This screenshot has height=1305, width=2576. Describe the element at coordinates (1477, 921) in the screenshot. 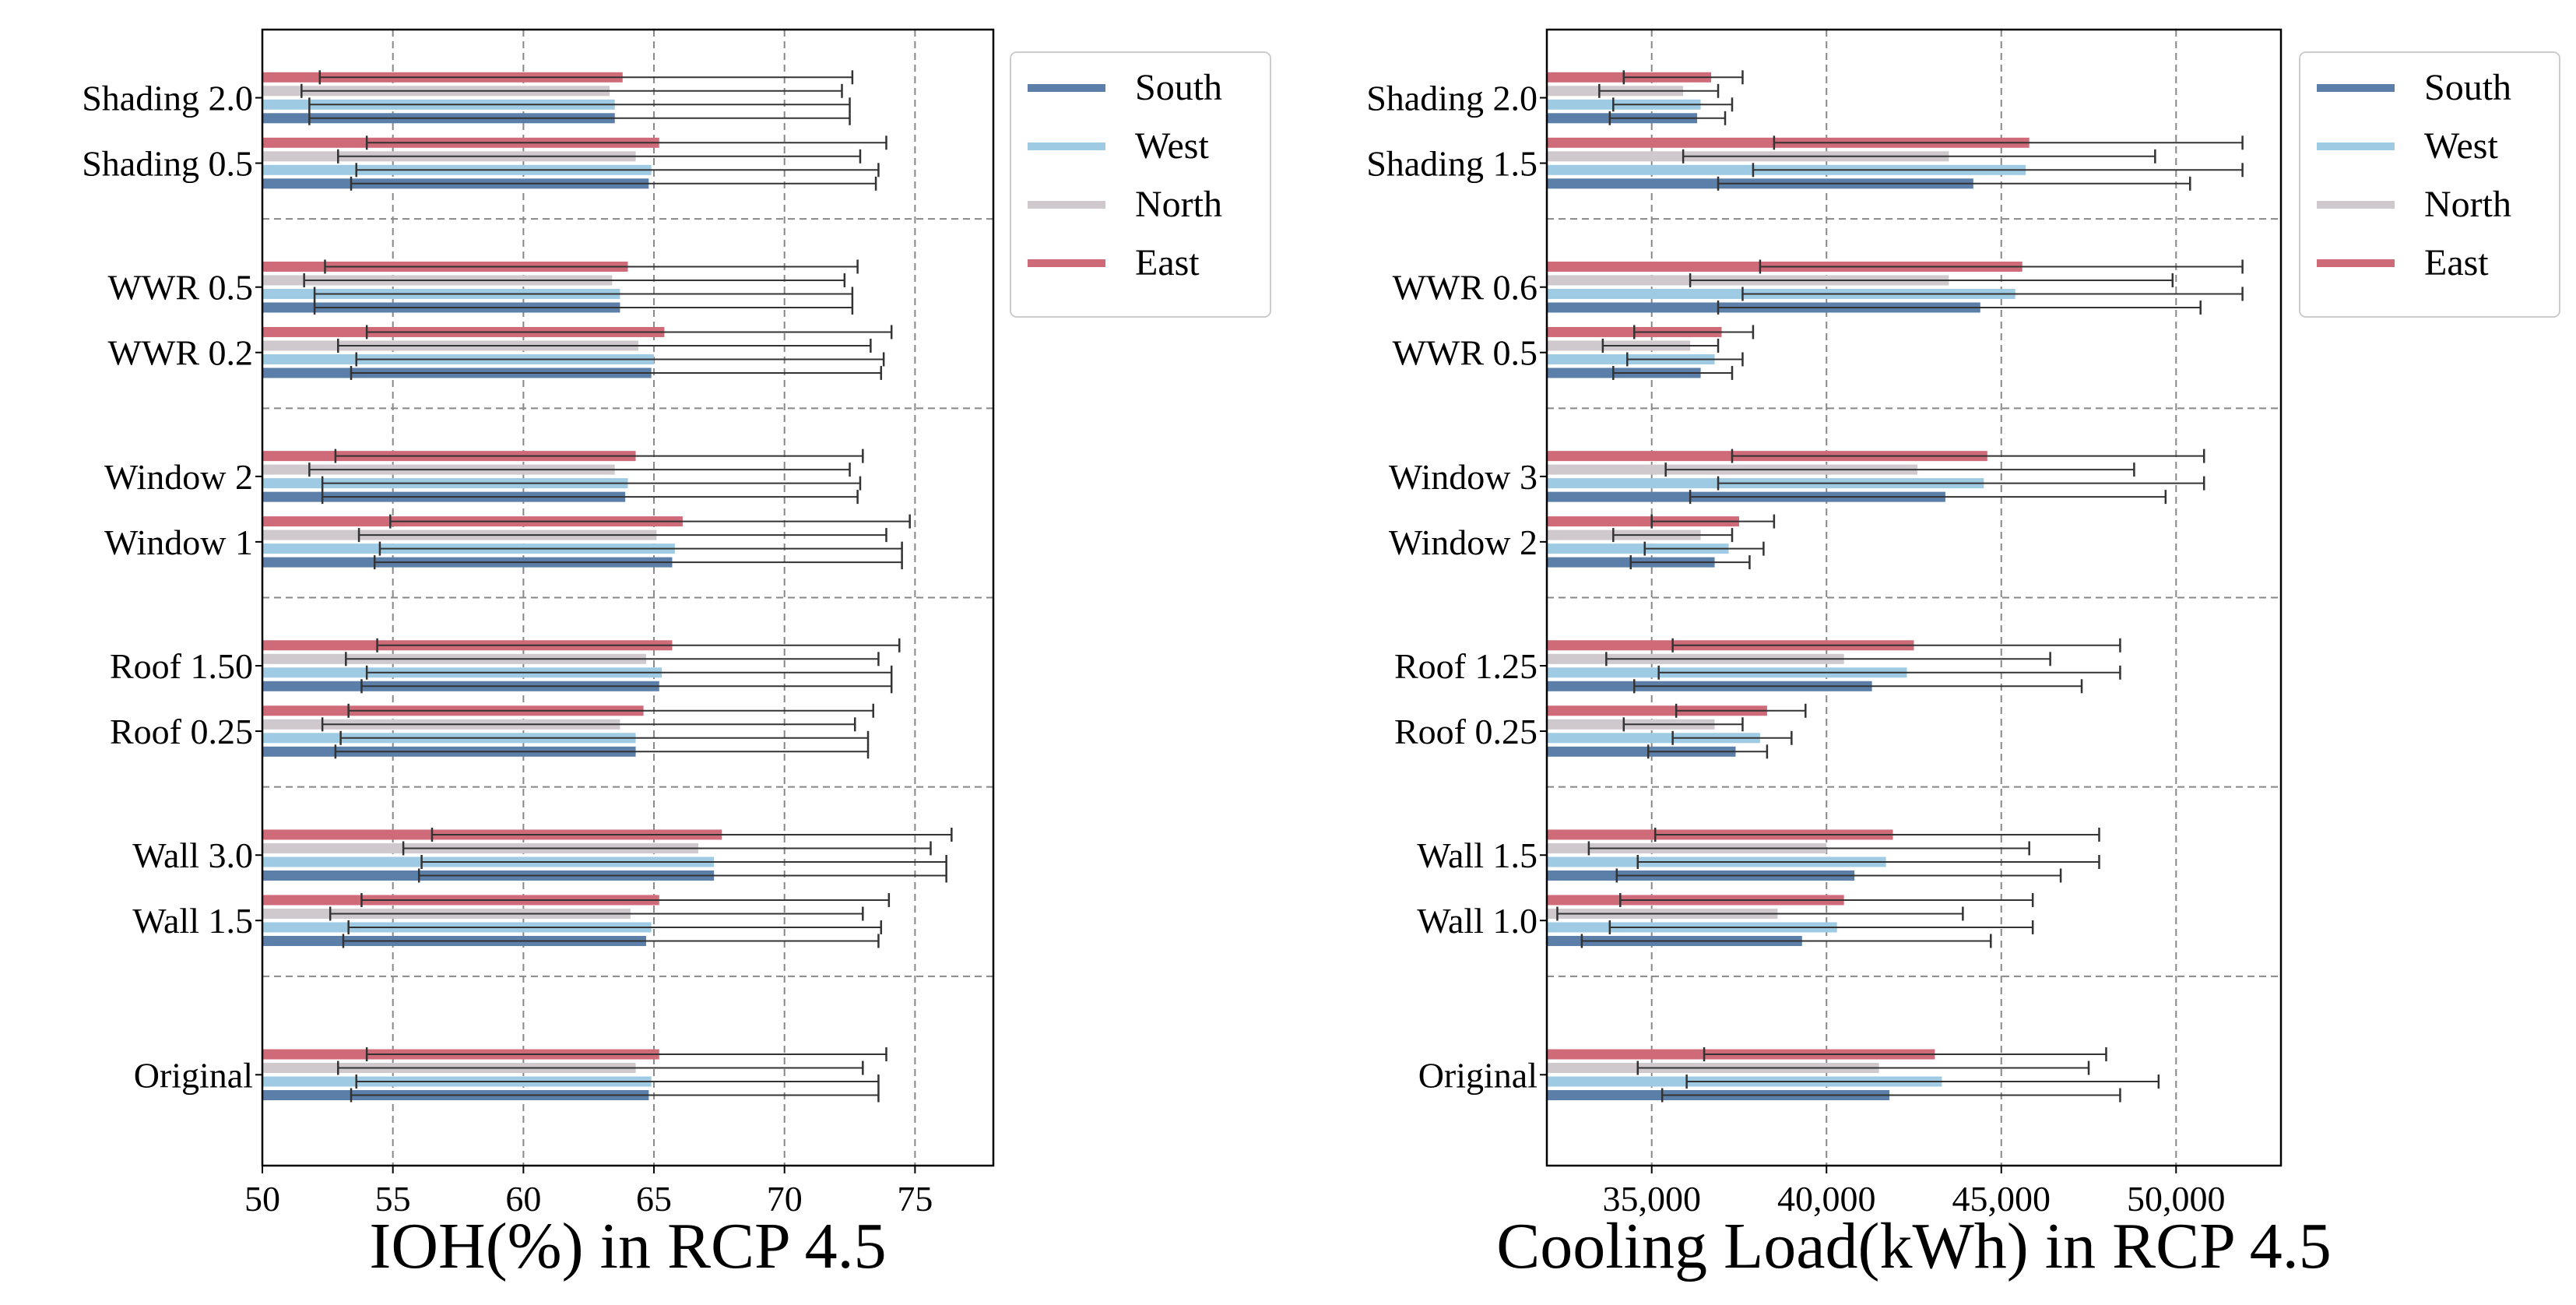

I see `ytick-label: Wall 1.0` at that location.